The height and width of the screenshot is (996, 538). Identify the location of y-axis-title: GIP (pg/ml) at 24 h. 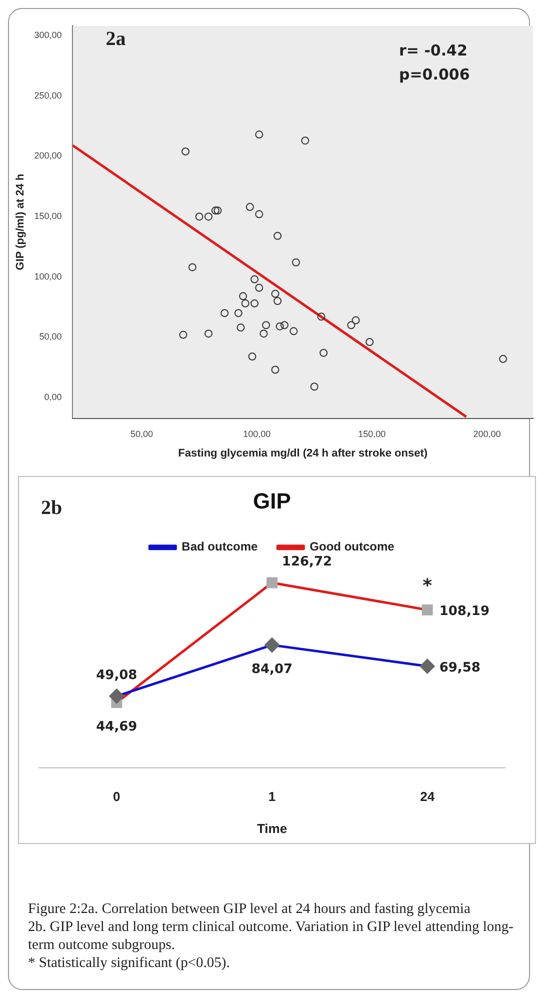
(20, 222).